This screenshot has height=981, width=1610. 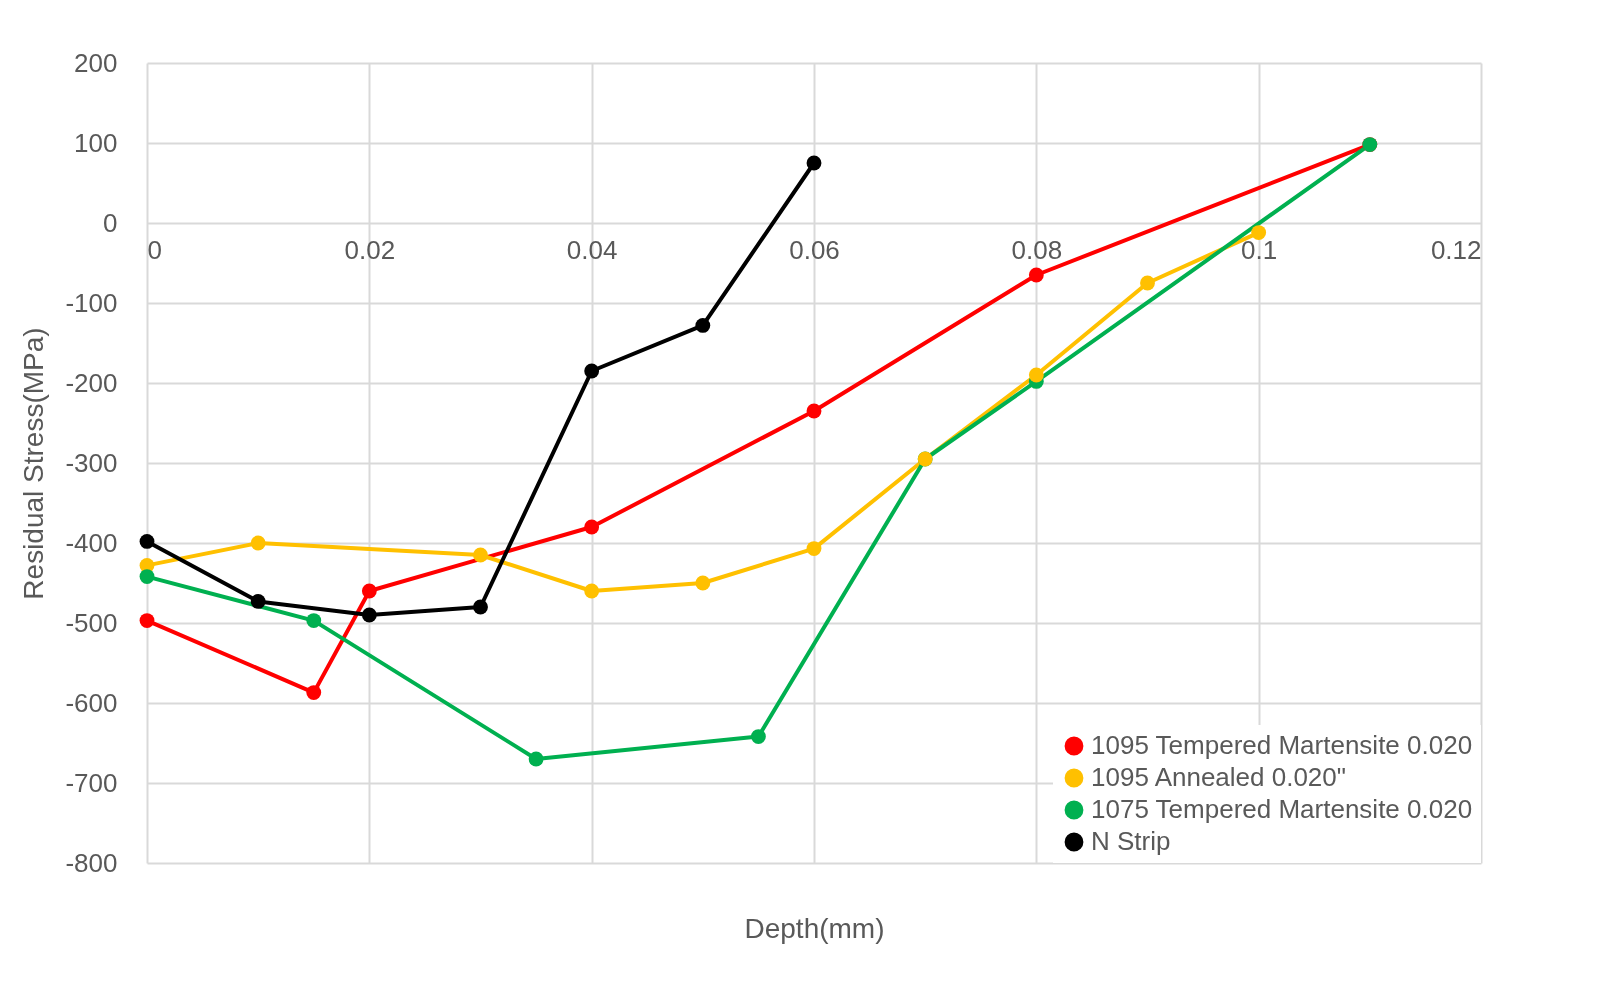 I want to click on x-tick-label: 0.12, so click(x=1456, y=249).